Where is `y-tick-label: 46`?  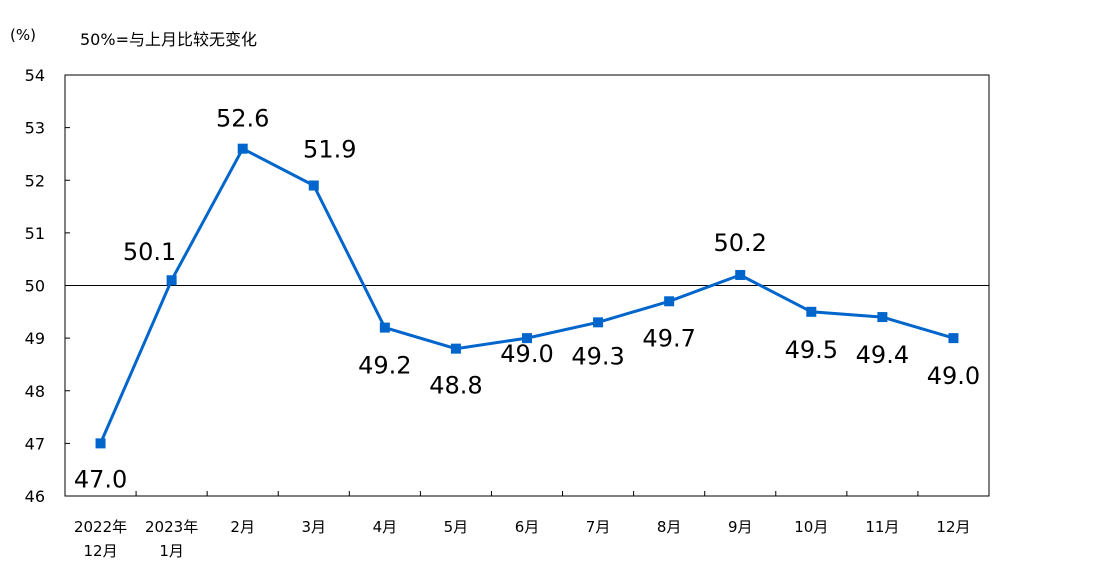
y-tick-label: 46 is located at coordinates (35, 496).